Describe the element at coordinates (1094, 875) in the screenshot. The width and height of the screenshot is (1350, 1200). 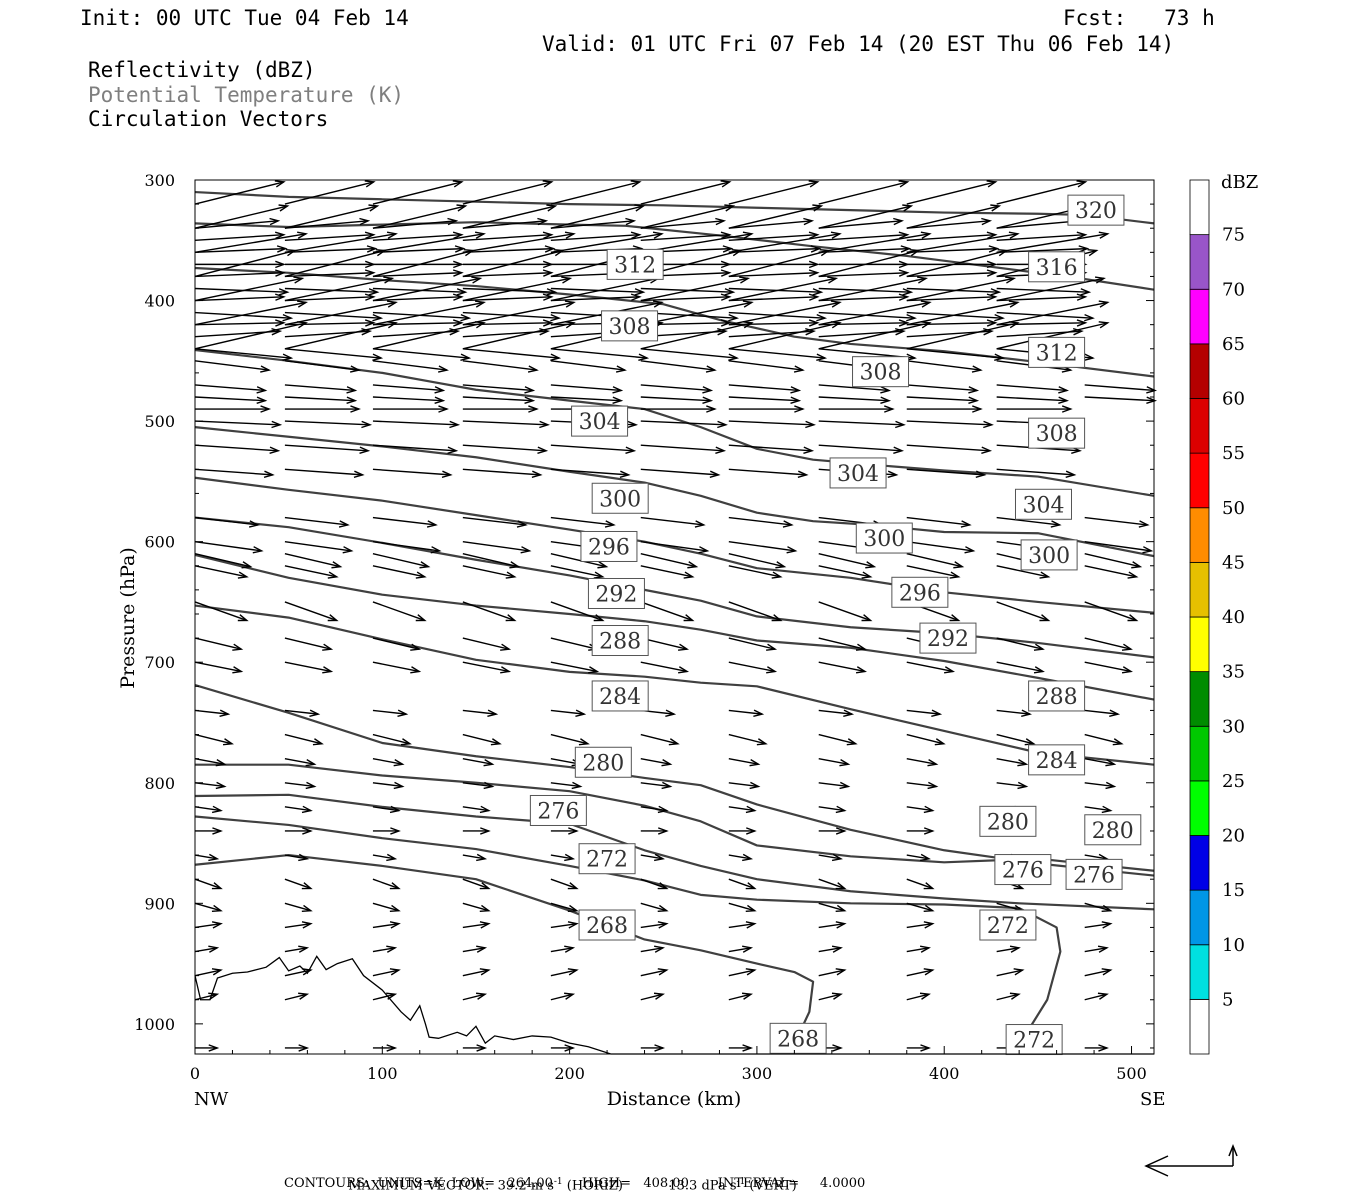
I see `svg-text: 276` at that location.